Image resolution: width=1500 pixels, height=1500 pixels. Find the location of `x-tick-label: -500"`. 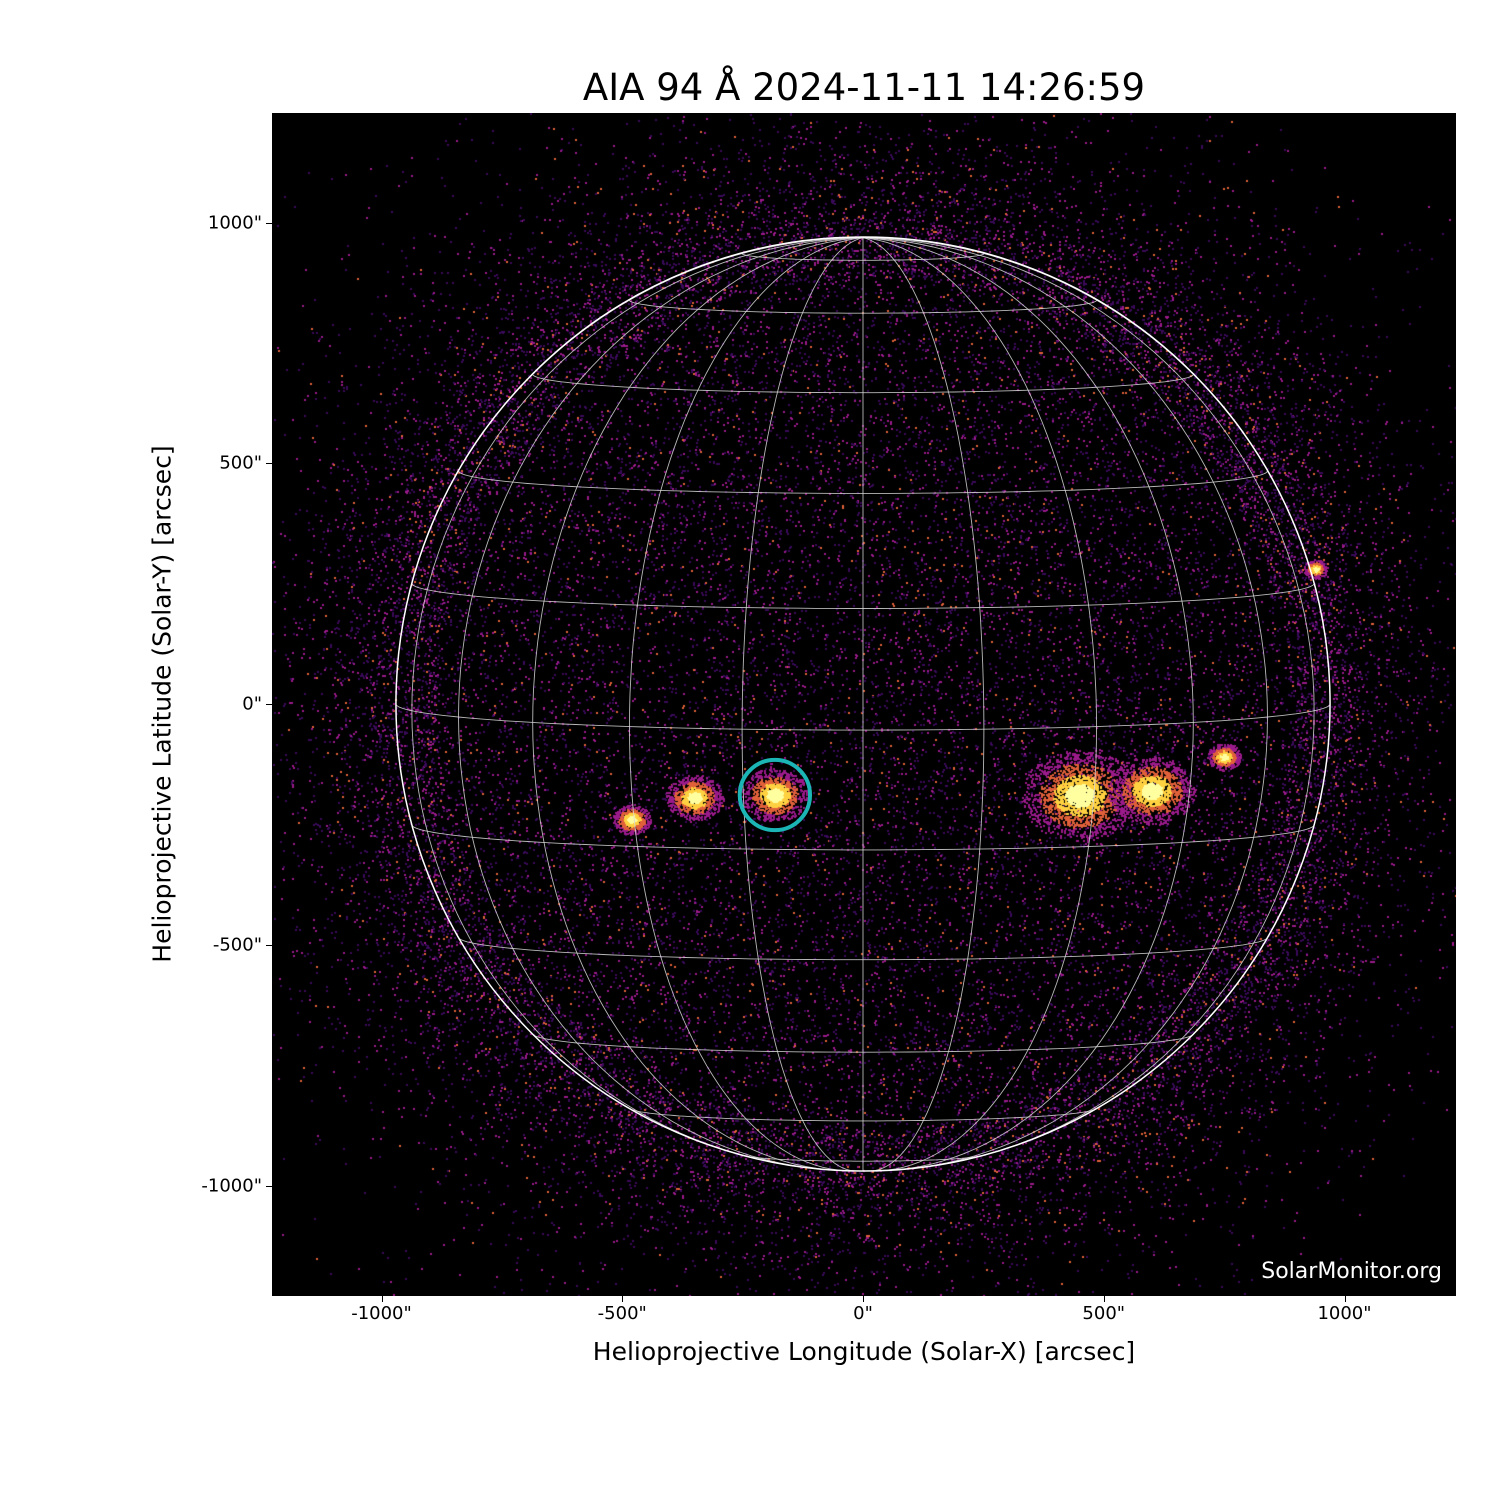

x-tick-label: -500" is located at coordinates (622, 1313).